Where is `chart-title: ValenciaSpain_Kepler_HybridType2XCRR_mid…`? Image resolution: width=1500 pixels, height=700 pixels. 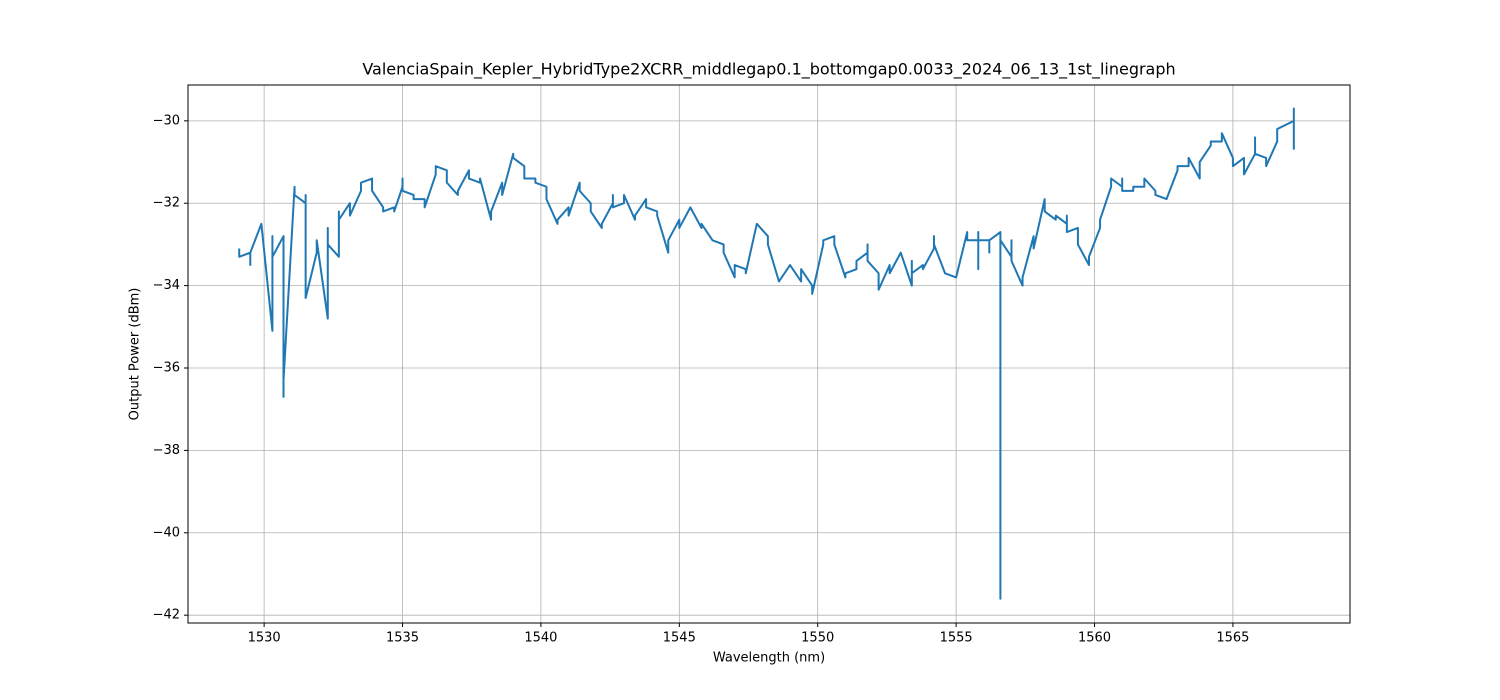
chart-title: ValenciaSpain_Kepler_HybridType2XCRR_mid… is located at coordinates (768, 70).